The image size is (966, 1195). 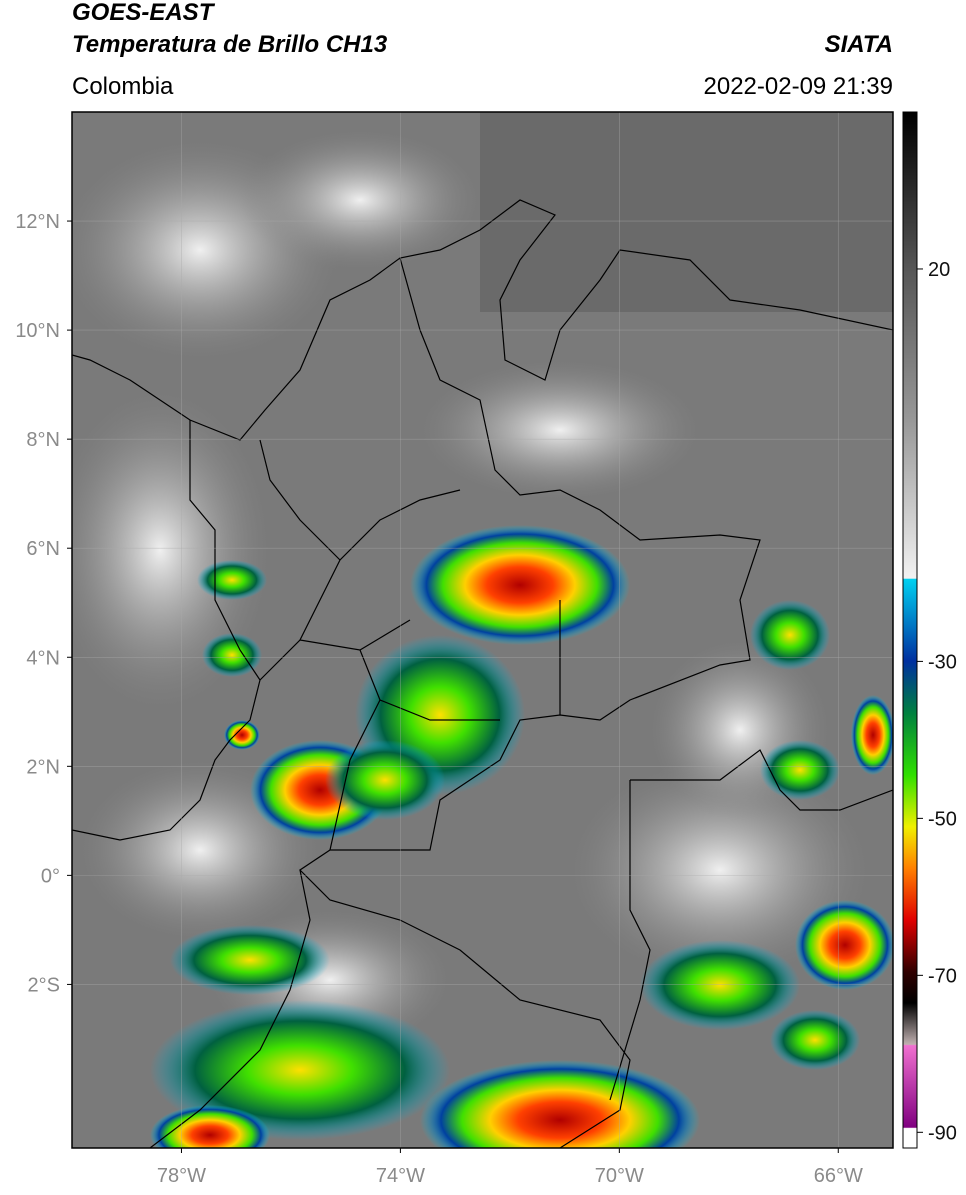 What do you see at coordinates (44, 985) in the screenshot?
I see `y-tick-label: 2°S` at bounding box center [44, 985].